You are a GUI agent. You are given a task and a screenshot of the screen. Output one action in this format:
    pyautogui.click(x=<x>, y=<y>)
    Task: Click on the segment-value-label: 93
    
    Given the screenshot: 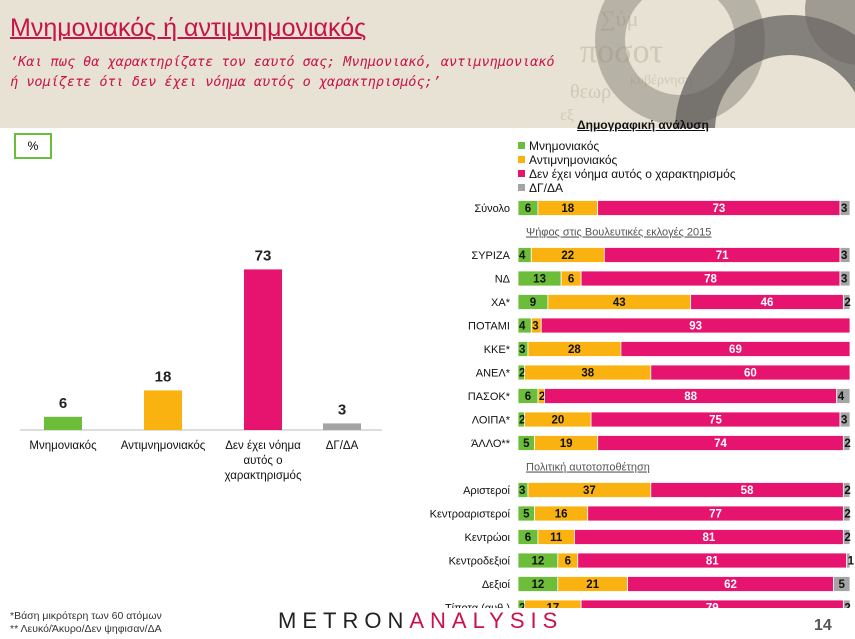 What is the action you would take?
    pyautogui.click(x=695, y=327)
    